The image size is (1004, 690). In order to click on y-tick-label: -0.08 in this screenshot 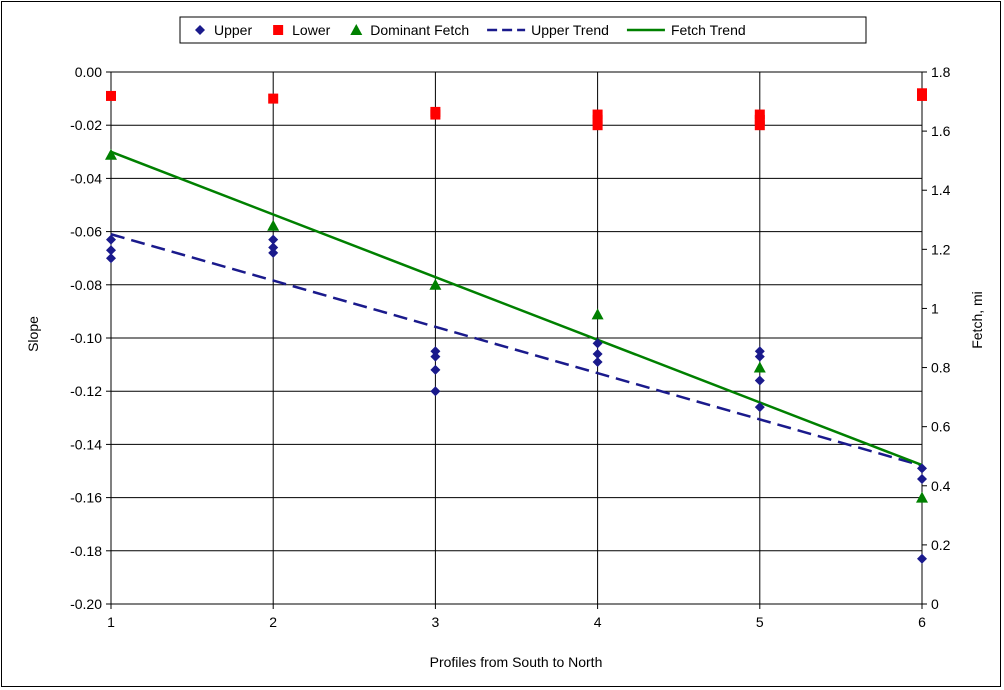, I will do `click(86, 285)`.